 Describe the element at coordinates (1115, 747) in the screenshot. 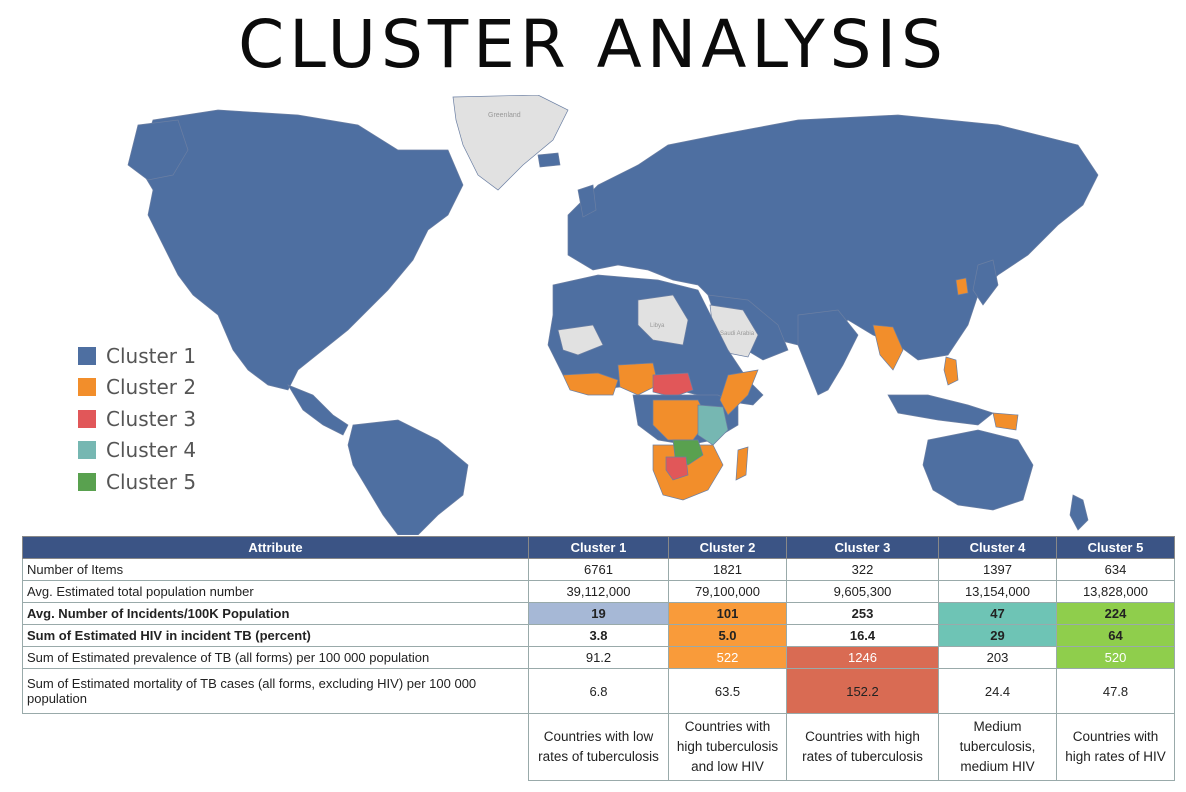

I see `cluster-description: Countries with high rates of HIV` at that location.